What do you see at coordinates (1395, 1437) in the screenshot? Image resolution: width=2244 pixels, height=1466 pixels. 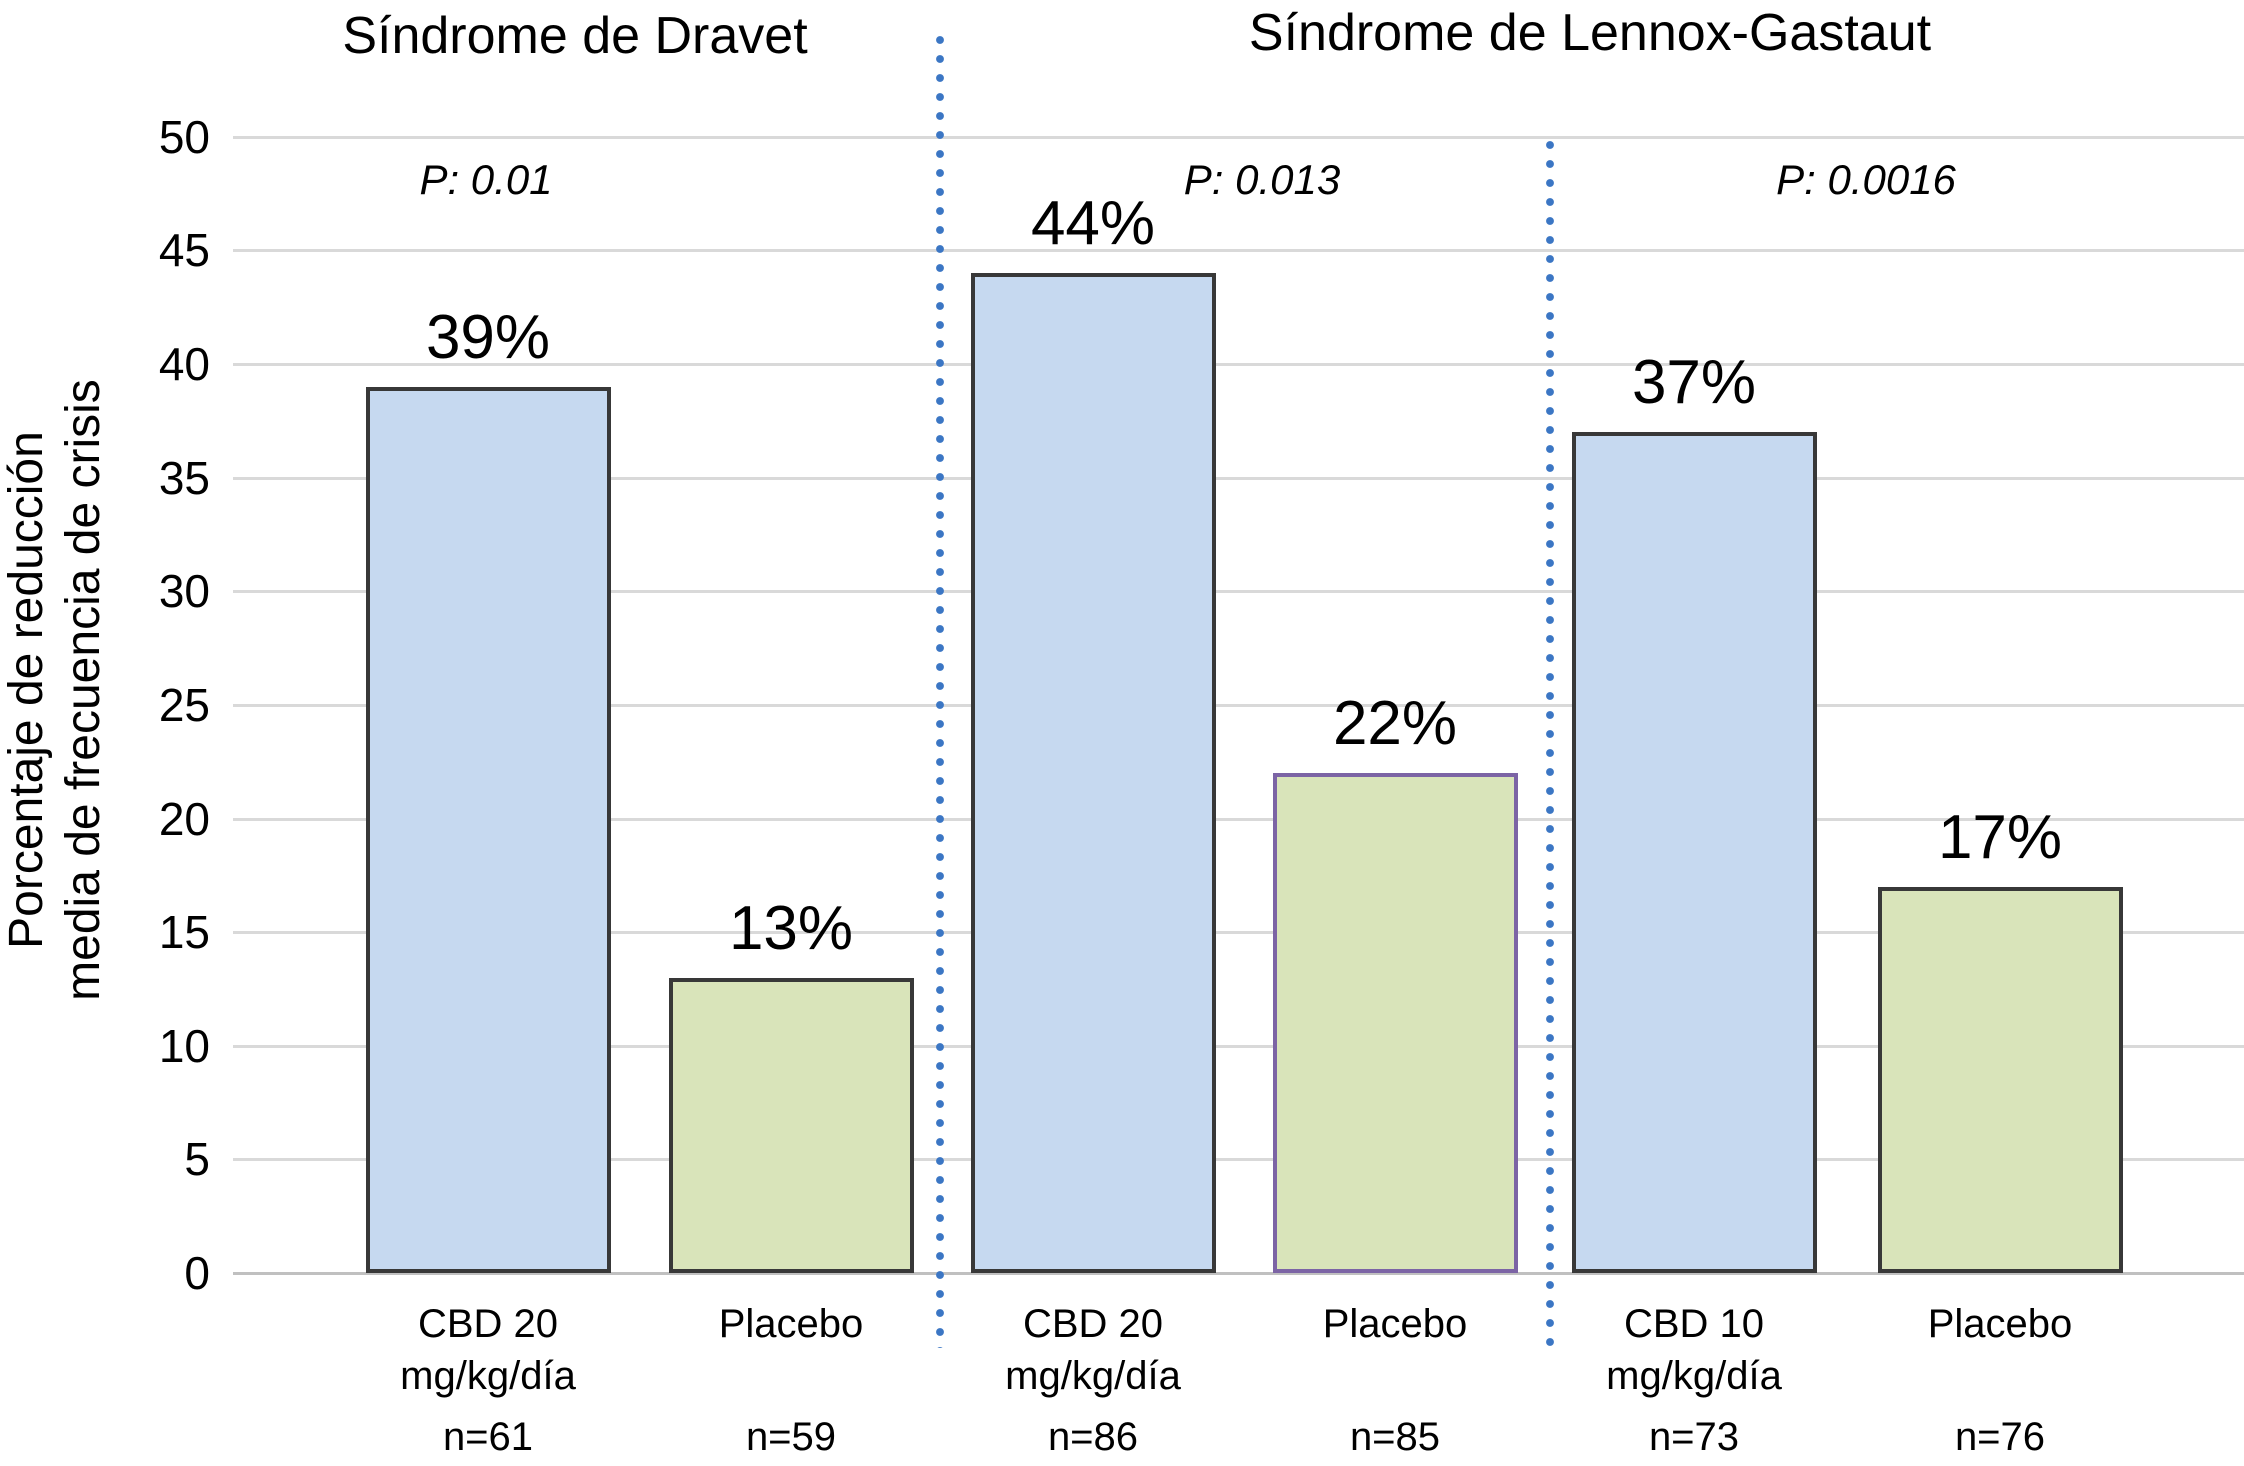 I see `bar-n-label-lennox1-placebo: n=85` at bounding box center [1395, 1437].